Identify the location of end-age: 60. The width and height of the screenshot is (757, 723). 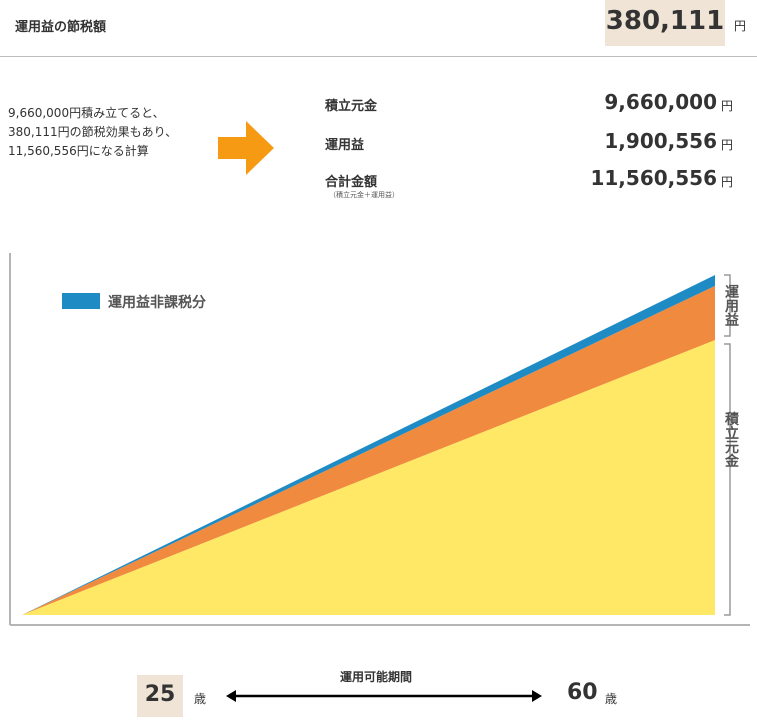
(582, 692).